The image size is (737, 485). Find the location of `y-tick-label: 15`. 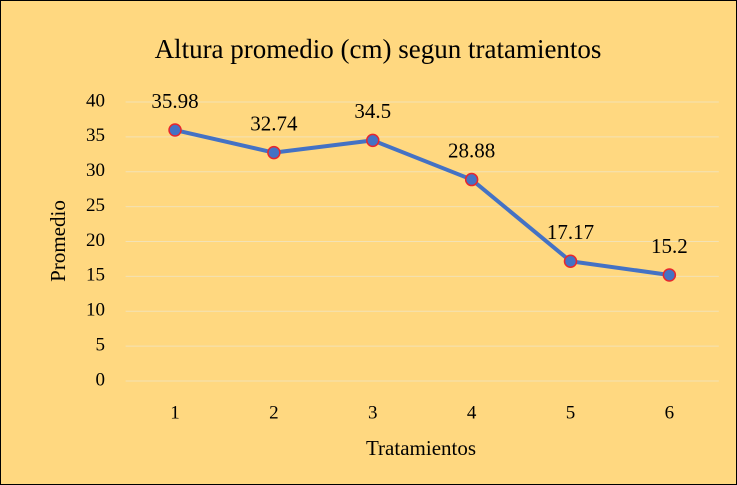

y-tick-label: 15 is located at coordinates (95, 275).